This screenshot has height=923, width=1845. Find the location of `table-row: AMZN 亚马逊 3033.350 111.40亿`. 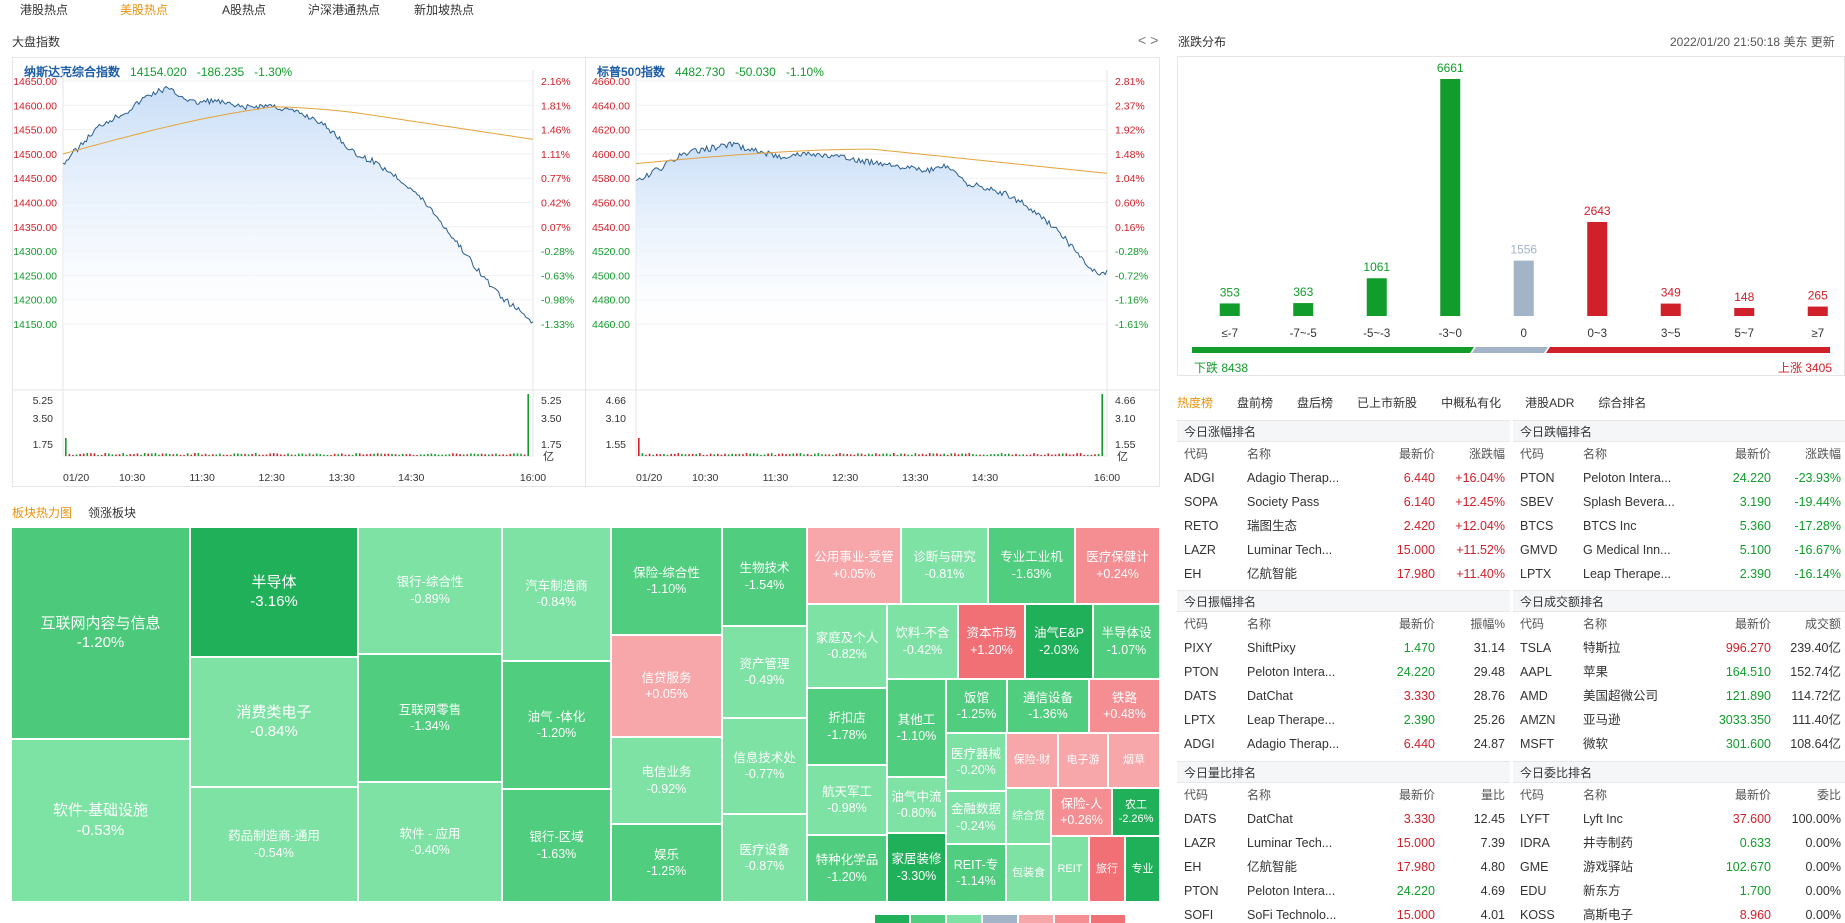

table-row: AMZN 亚马逊 3033.350 111.40亿 is located at coordinates (1679, 720).